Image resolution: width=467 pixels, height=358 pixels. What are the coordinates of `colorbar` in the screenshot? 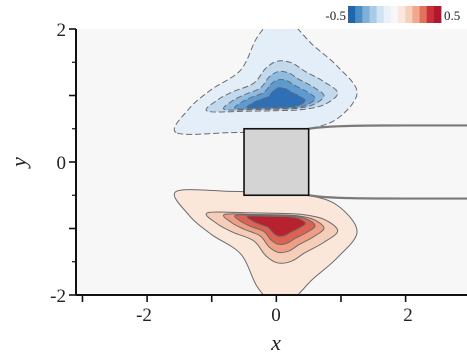 It's located at (395, 14).